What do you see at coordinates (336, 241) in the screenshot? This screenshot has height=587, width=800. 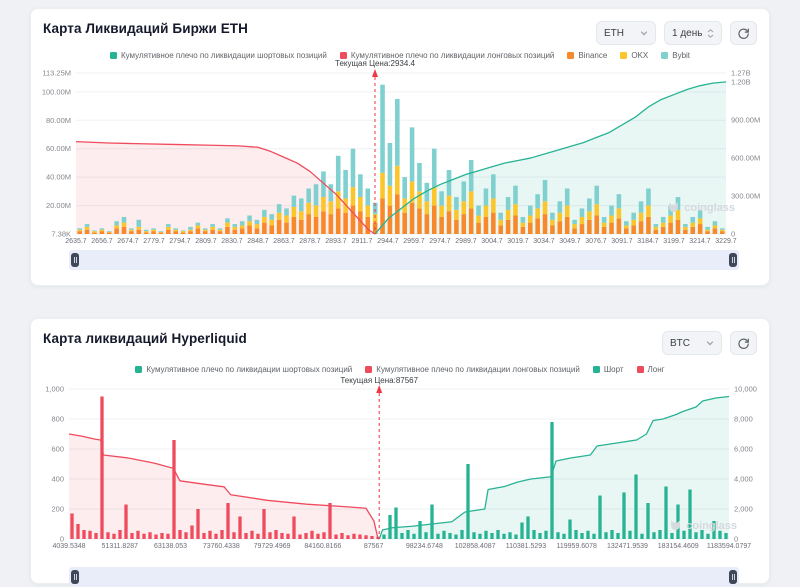 I see `svg-text: 2893.7` at bounding box center [336, 241].